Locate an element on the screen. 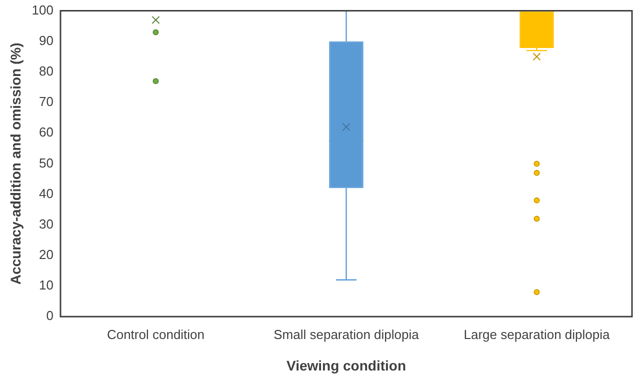  y-tick-label: 20 is located at coordinates (46, 254).